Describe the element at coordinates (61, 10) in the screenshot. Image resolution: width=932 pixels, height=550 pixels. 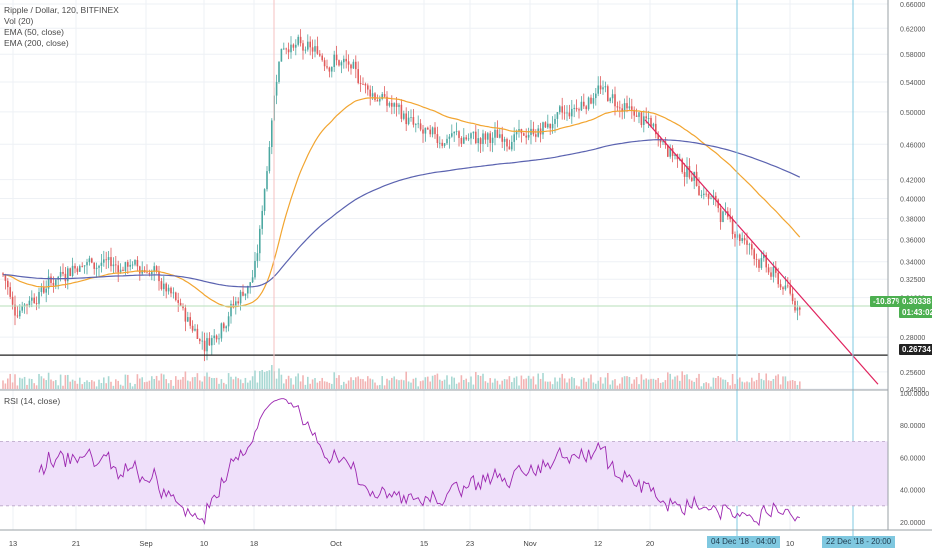
I see `symbol-title: Ripple / Dollar, 120, BITFINEX` at that location.